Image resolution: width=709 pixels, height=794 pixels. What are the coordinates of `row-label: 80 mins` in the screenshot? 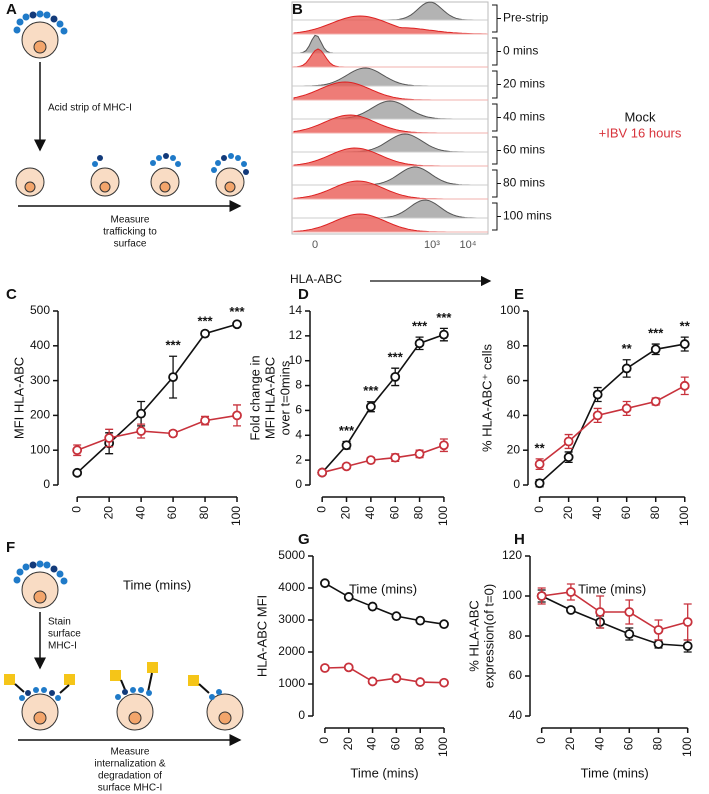 It's located at (524, 183).